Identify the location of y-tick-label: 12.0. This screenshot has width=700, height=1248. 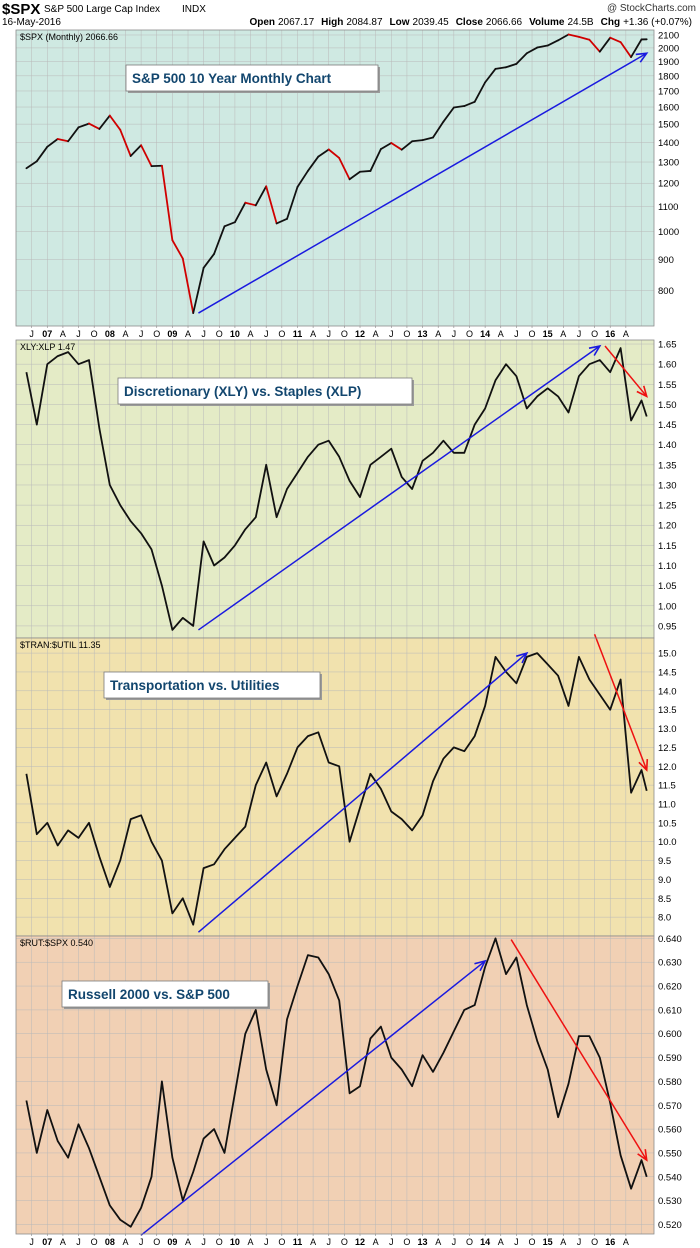
(667, 767).